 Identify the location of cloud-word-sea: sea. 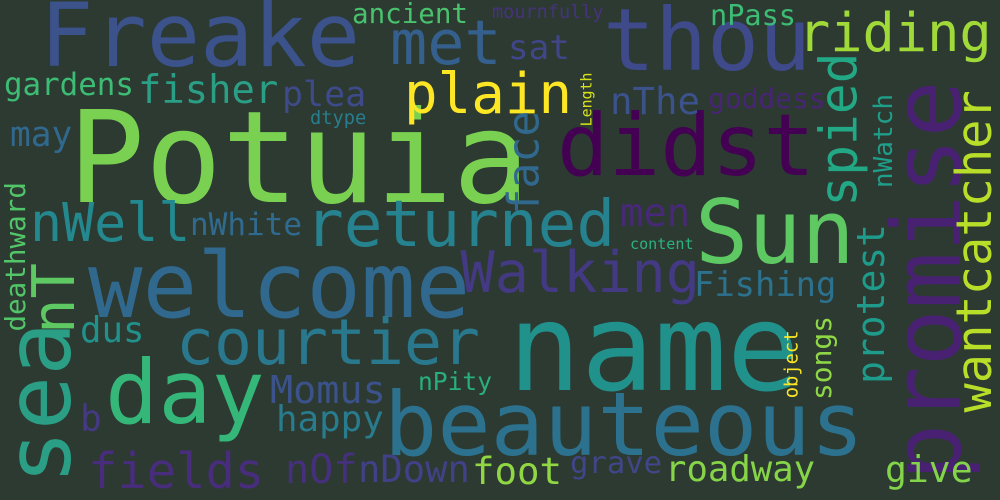
(45, 403).